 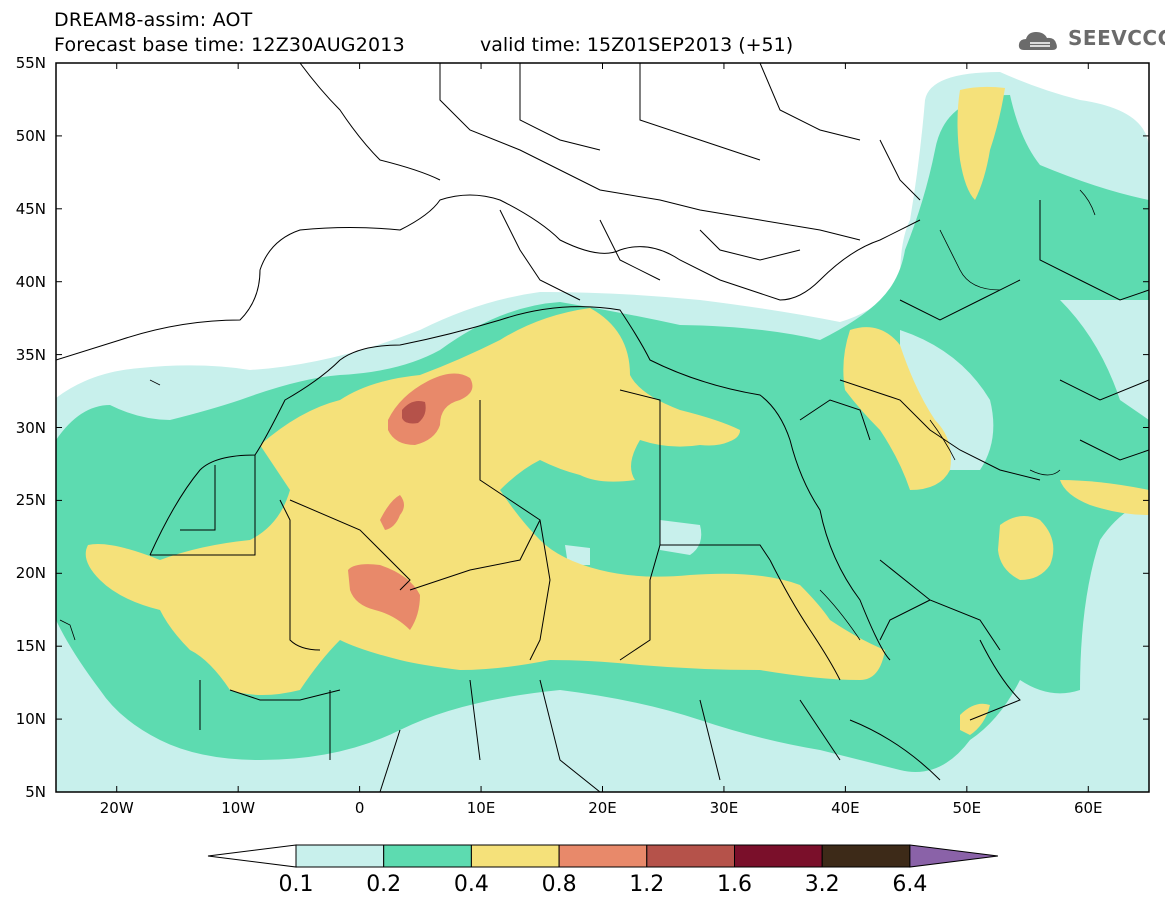 What do you see at coordinates (30, 281) in the screenshot?
I see `lat-label: 40N` at bounding box center [30, 281].